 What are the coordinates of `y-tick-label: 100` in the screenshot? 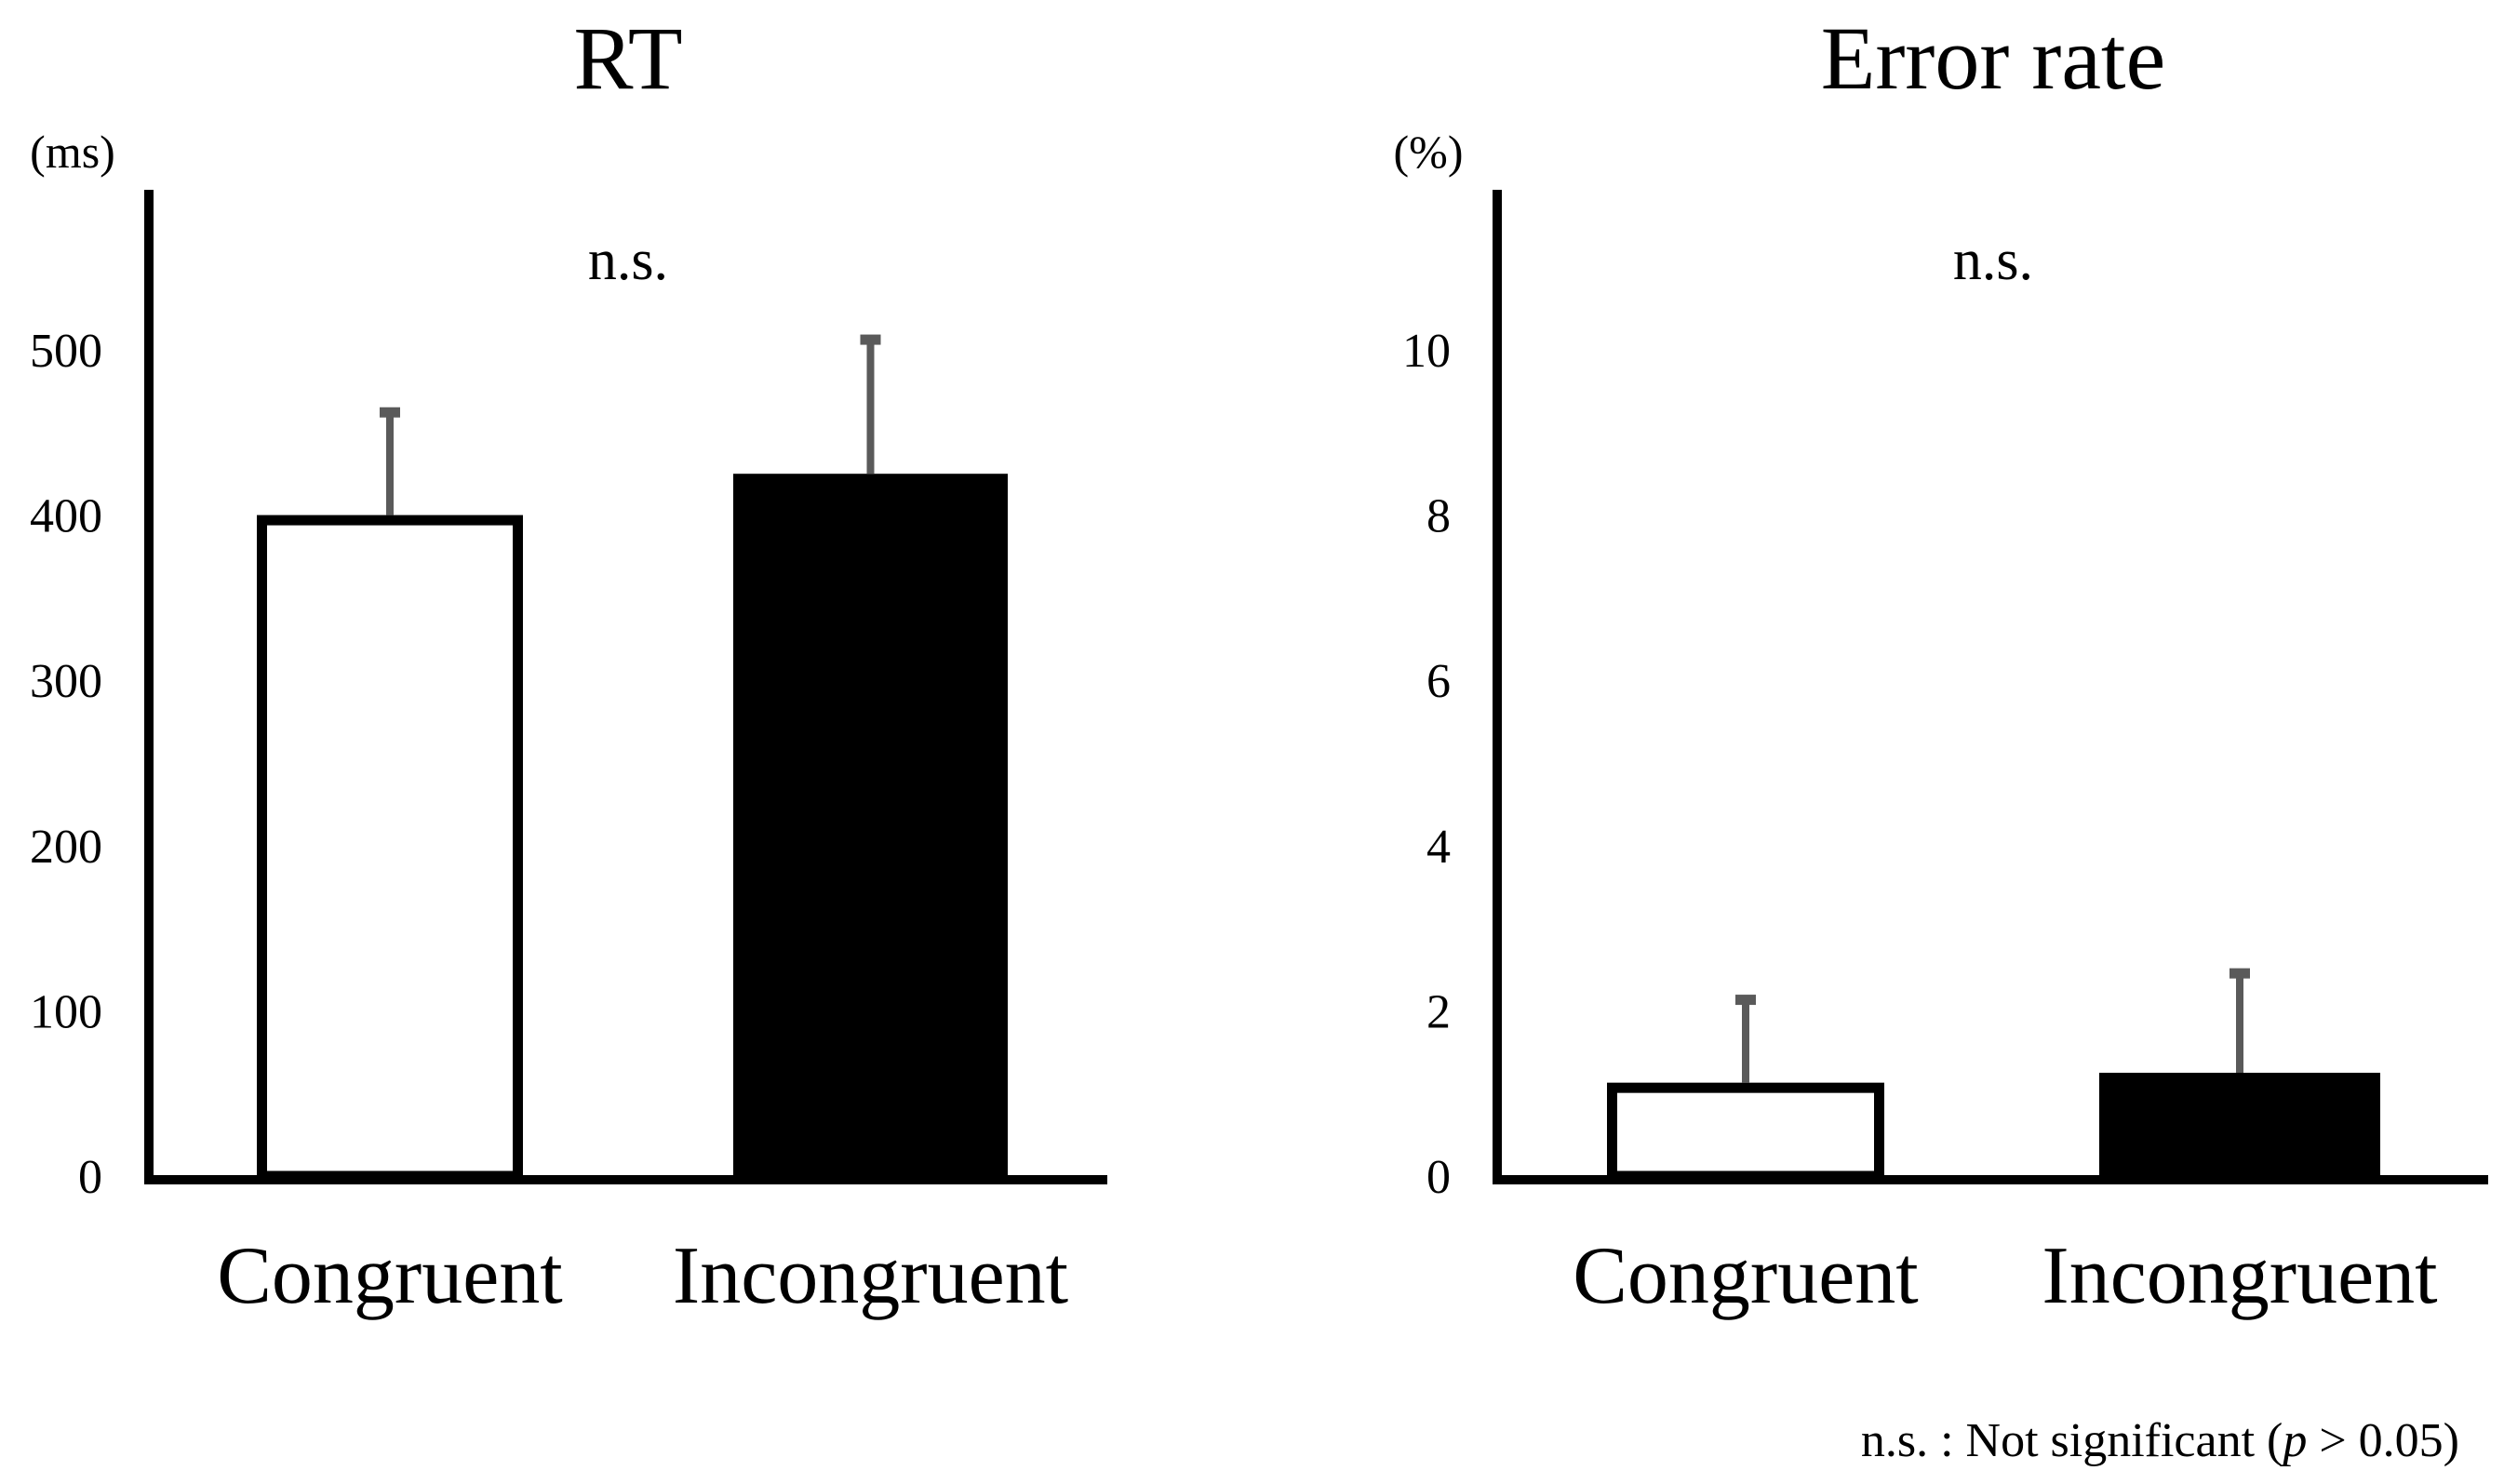 It's located at (66, 1011).